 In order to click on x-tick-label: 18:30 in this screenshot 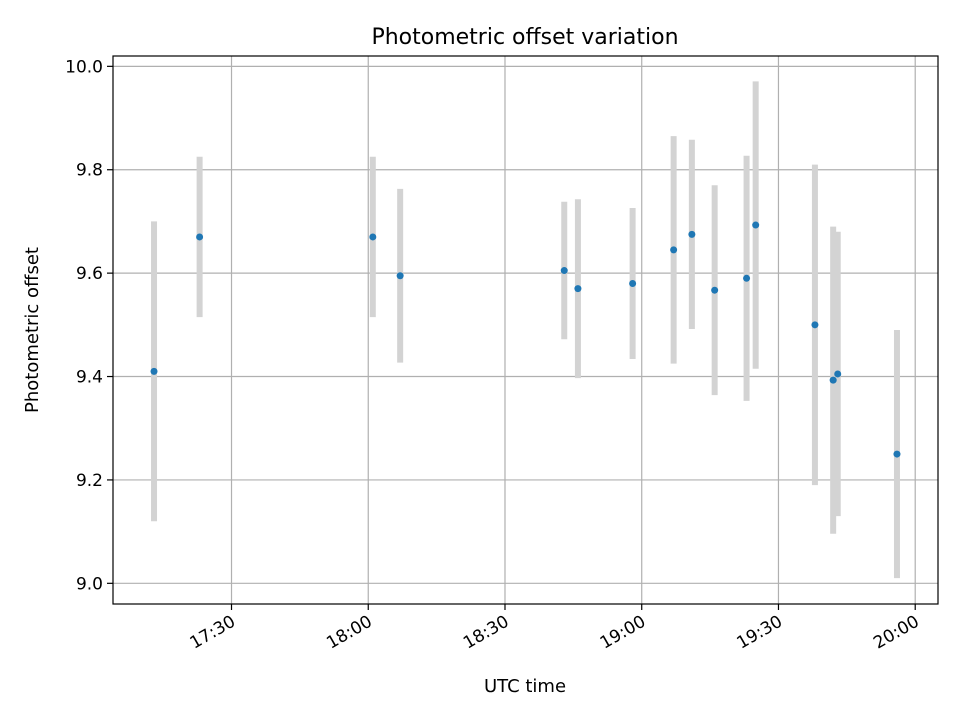, I will do `click(486, 633)`.